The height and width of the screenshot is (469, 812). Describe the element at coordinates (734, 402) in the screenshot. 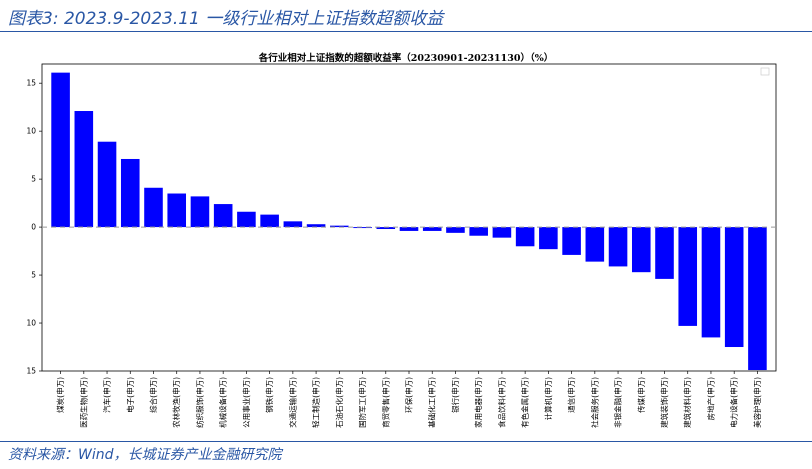

I see `x-tick-label: 电力设备(申万)` at that location.